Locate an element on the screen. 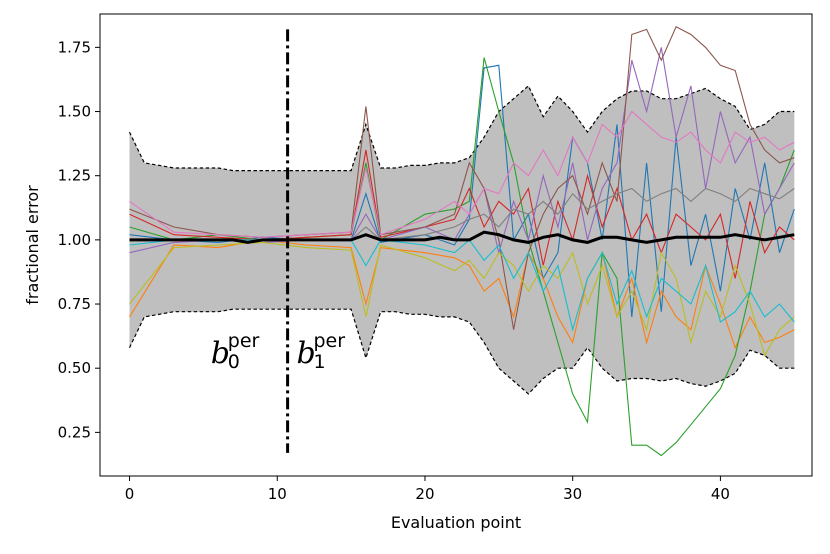 The height and width of the screenshot is (554, 830). annotation-subscript: 1 is located at coordinates (319, 362).